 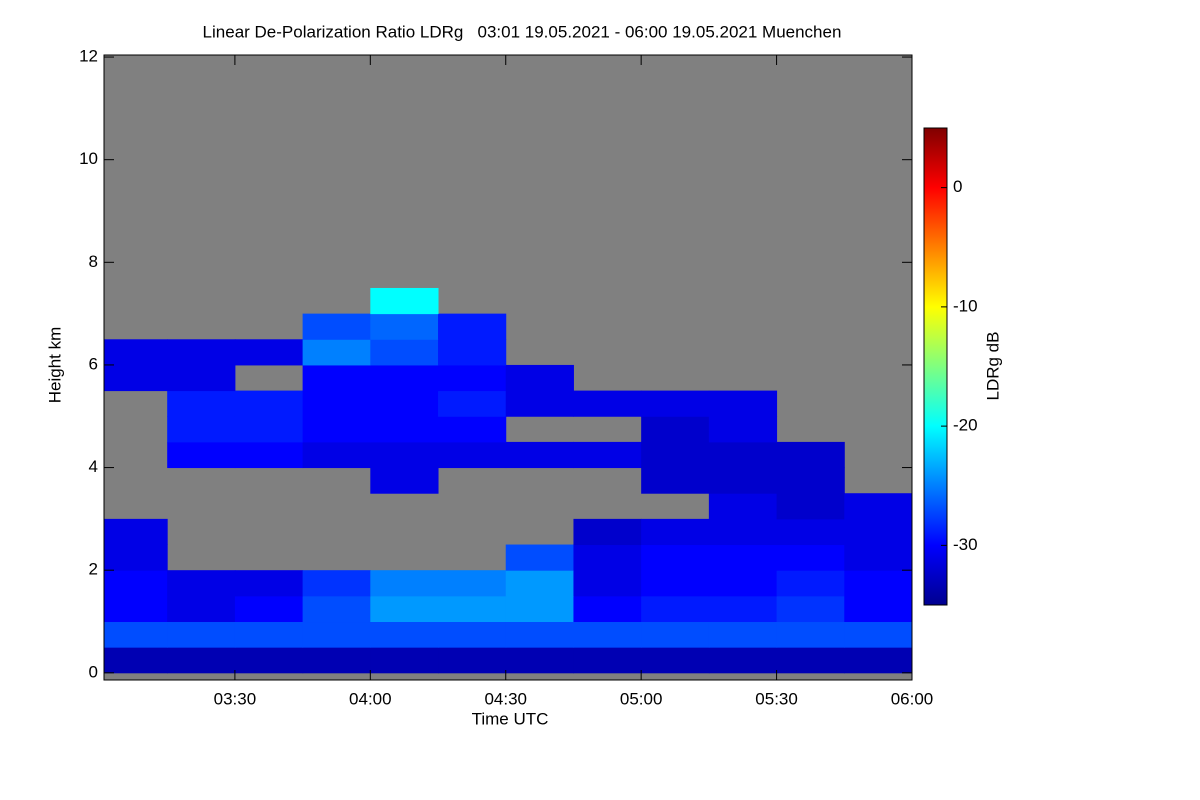 What do you see at coordinates (965, 425) in the screenshot?
I see `colorbar-tick-label: -20` at bounding box center [965, 425].